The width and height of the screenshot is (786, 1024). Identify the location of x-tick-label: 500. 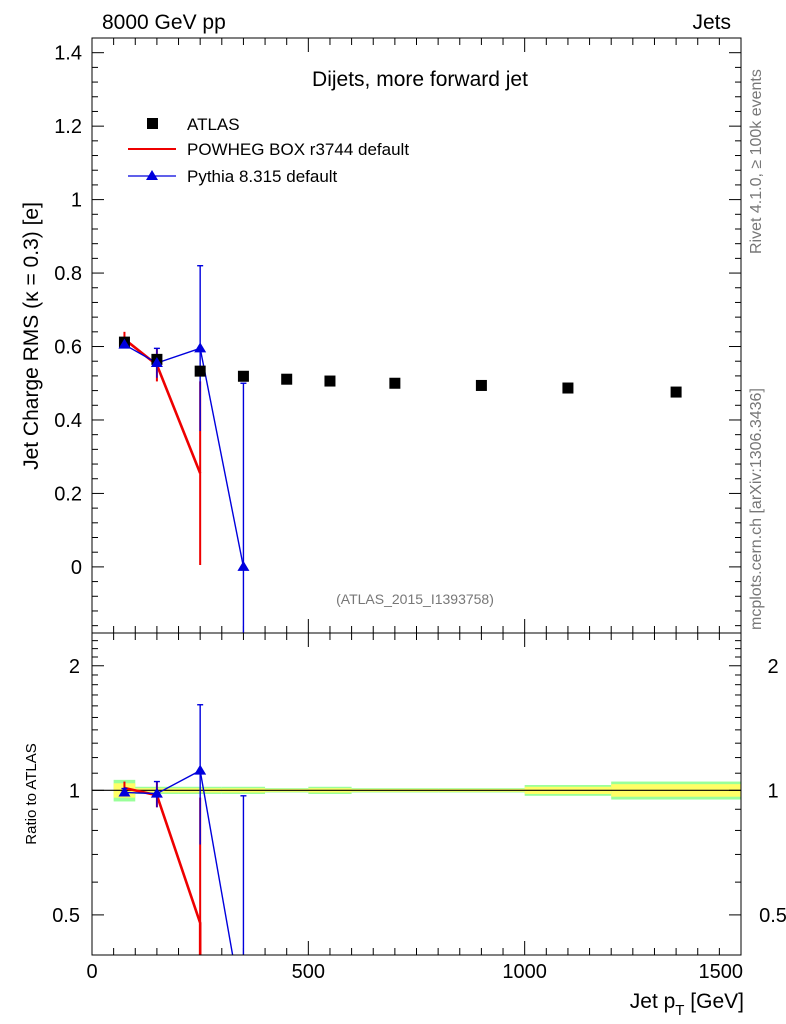
(308, 972).